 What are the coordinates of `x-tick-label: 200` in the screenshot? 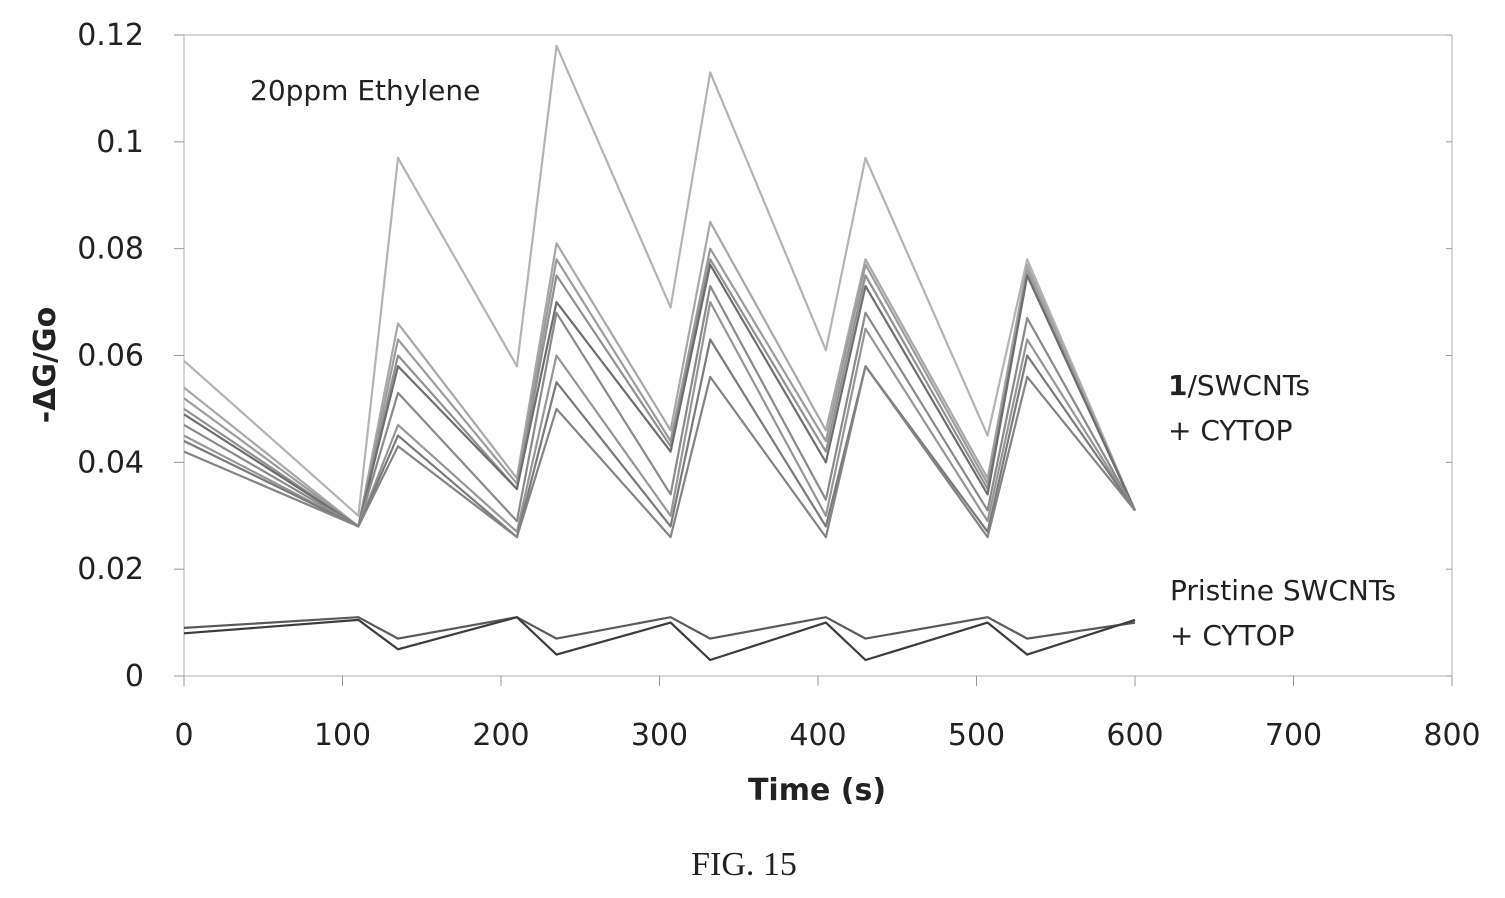 It's located at (500, 735).